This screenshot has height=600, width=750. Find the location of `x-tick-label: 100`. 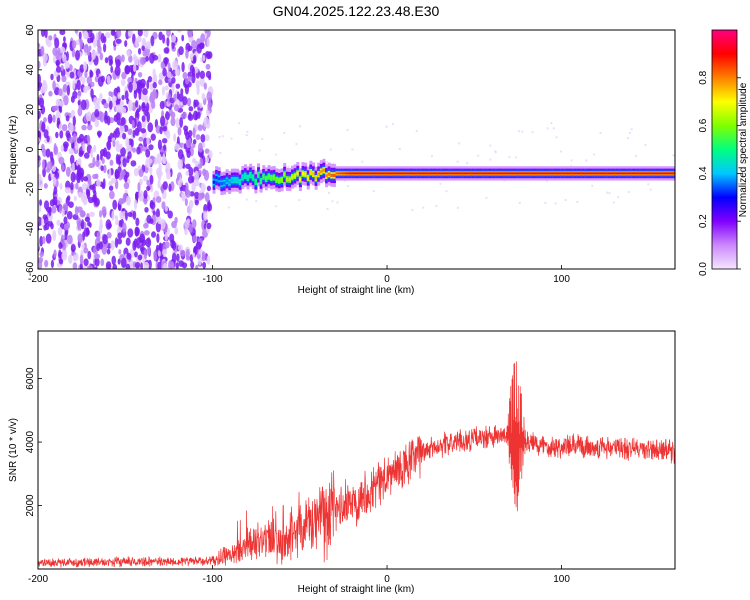

x-tick-label: 100 is located at coordinates (561, 579).